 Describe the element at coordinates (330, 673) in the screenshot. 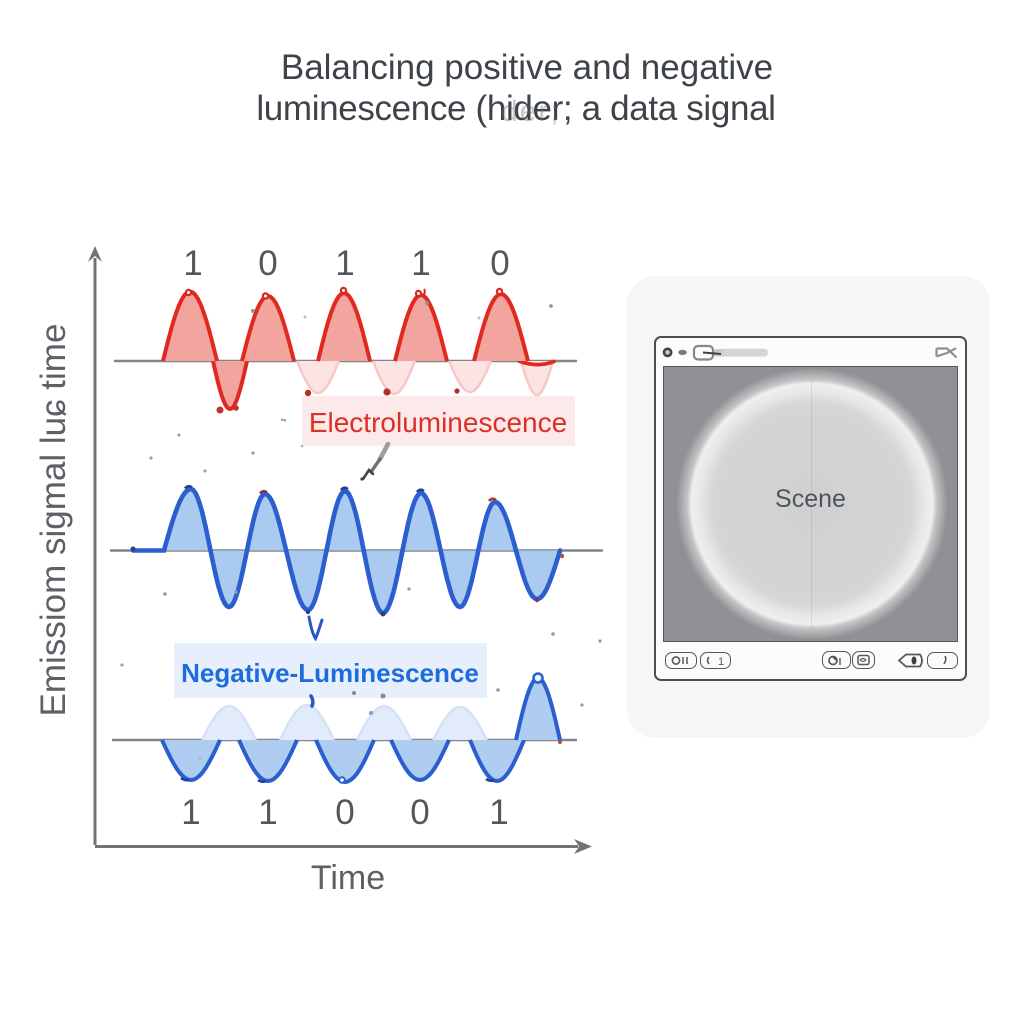

I see `svg-text: Negative-Luminescence` at that location.